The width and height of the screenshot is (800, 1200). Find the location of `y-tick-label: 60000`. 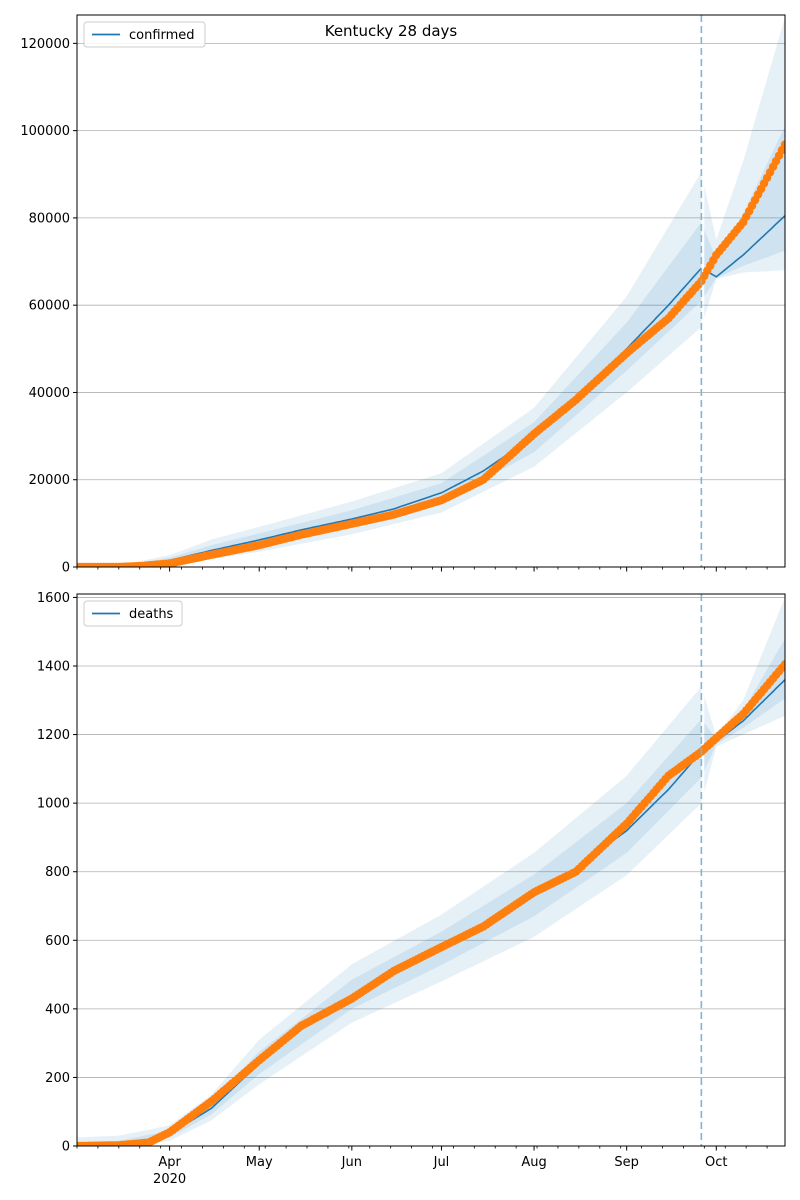

y-tick-label: 60000 is located at coordinates (49, 306).